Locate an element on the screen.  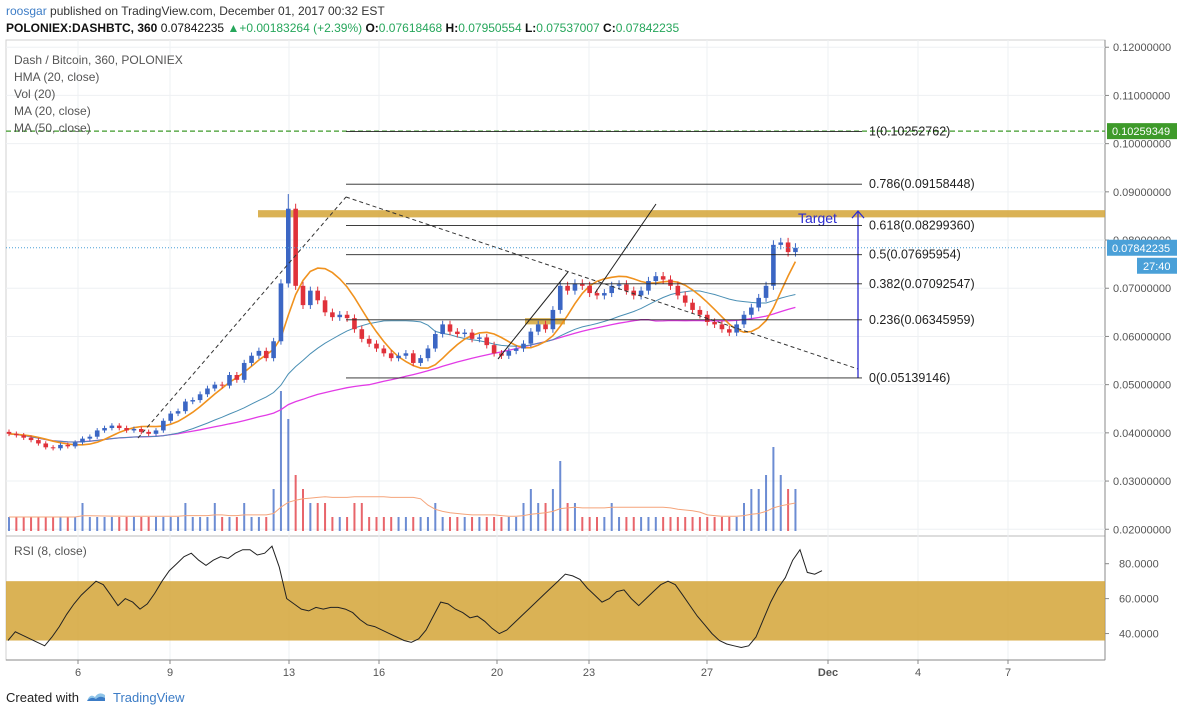
ma20-line is located at coordinates (402, 366).